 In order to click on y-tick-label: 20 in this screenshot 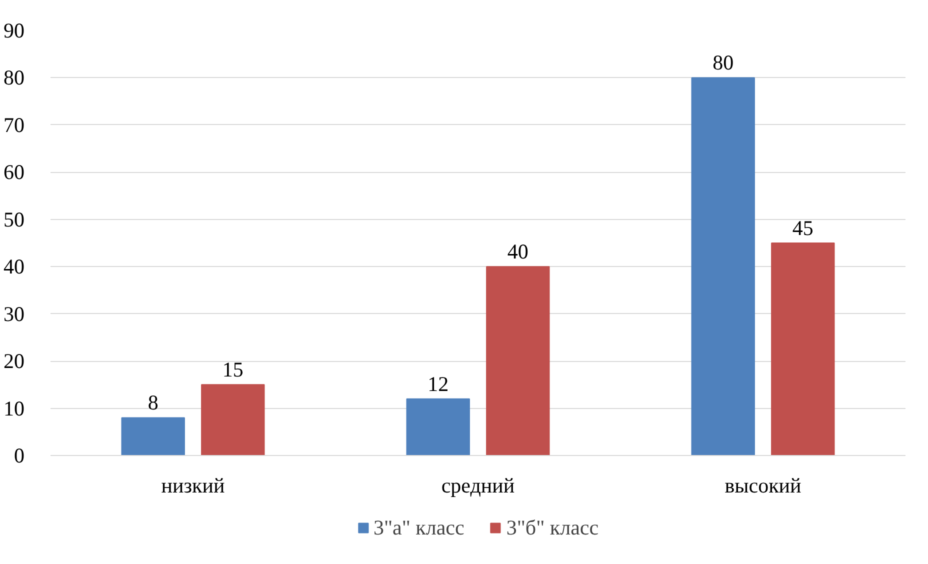, I will do `click(14, 361)`.